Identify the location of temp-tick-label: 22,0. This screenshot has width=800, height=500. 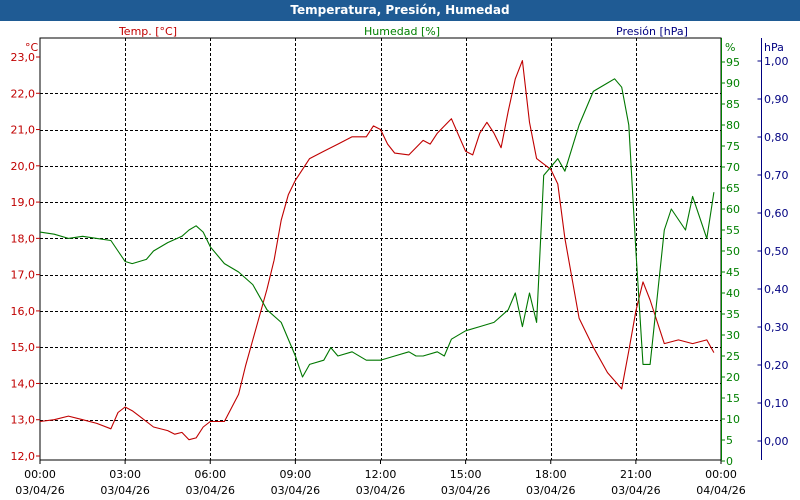
(23, 93).